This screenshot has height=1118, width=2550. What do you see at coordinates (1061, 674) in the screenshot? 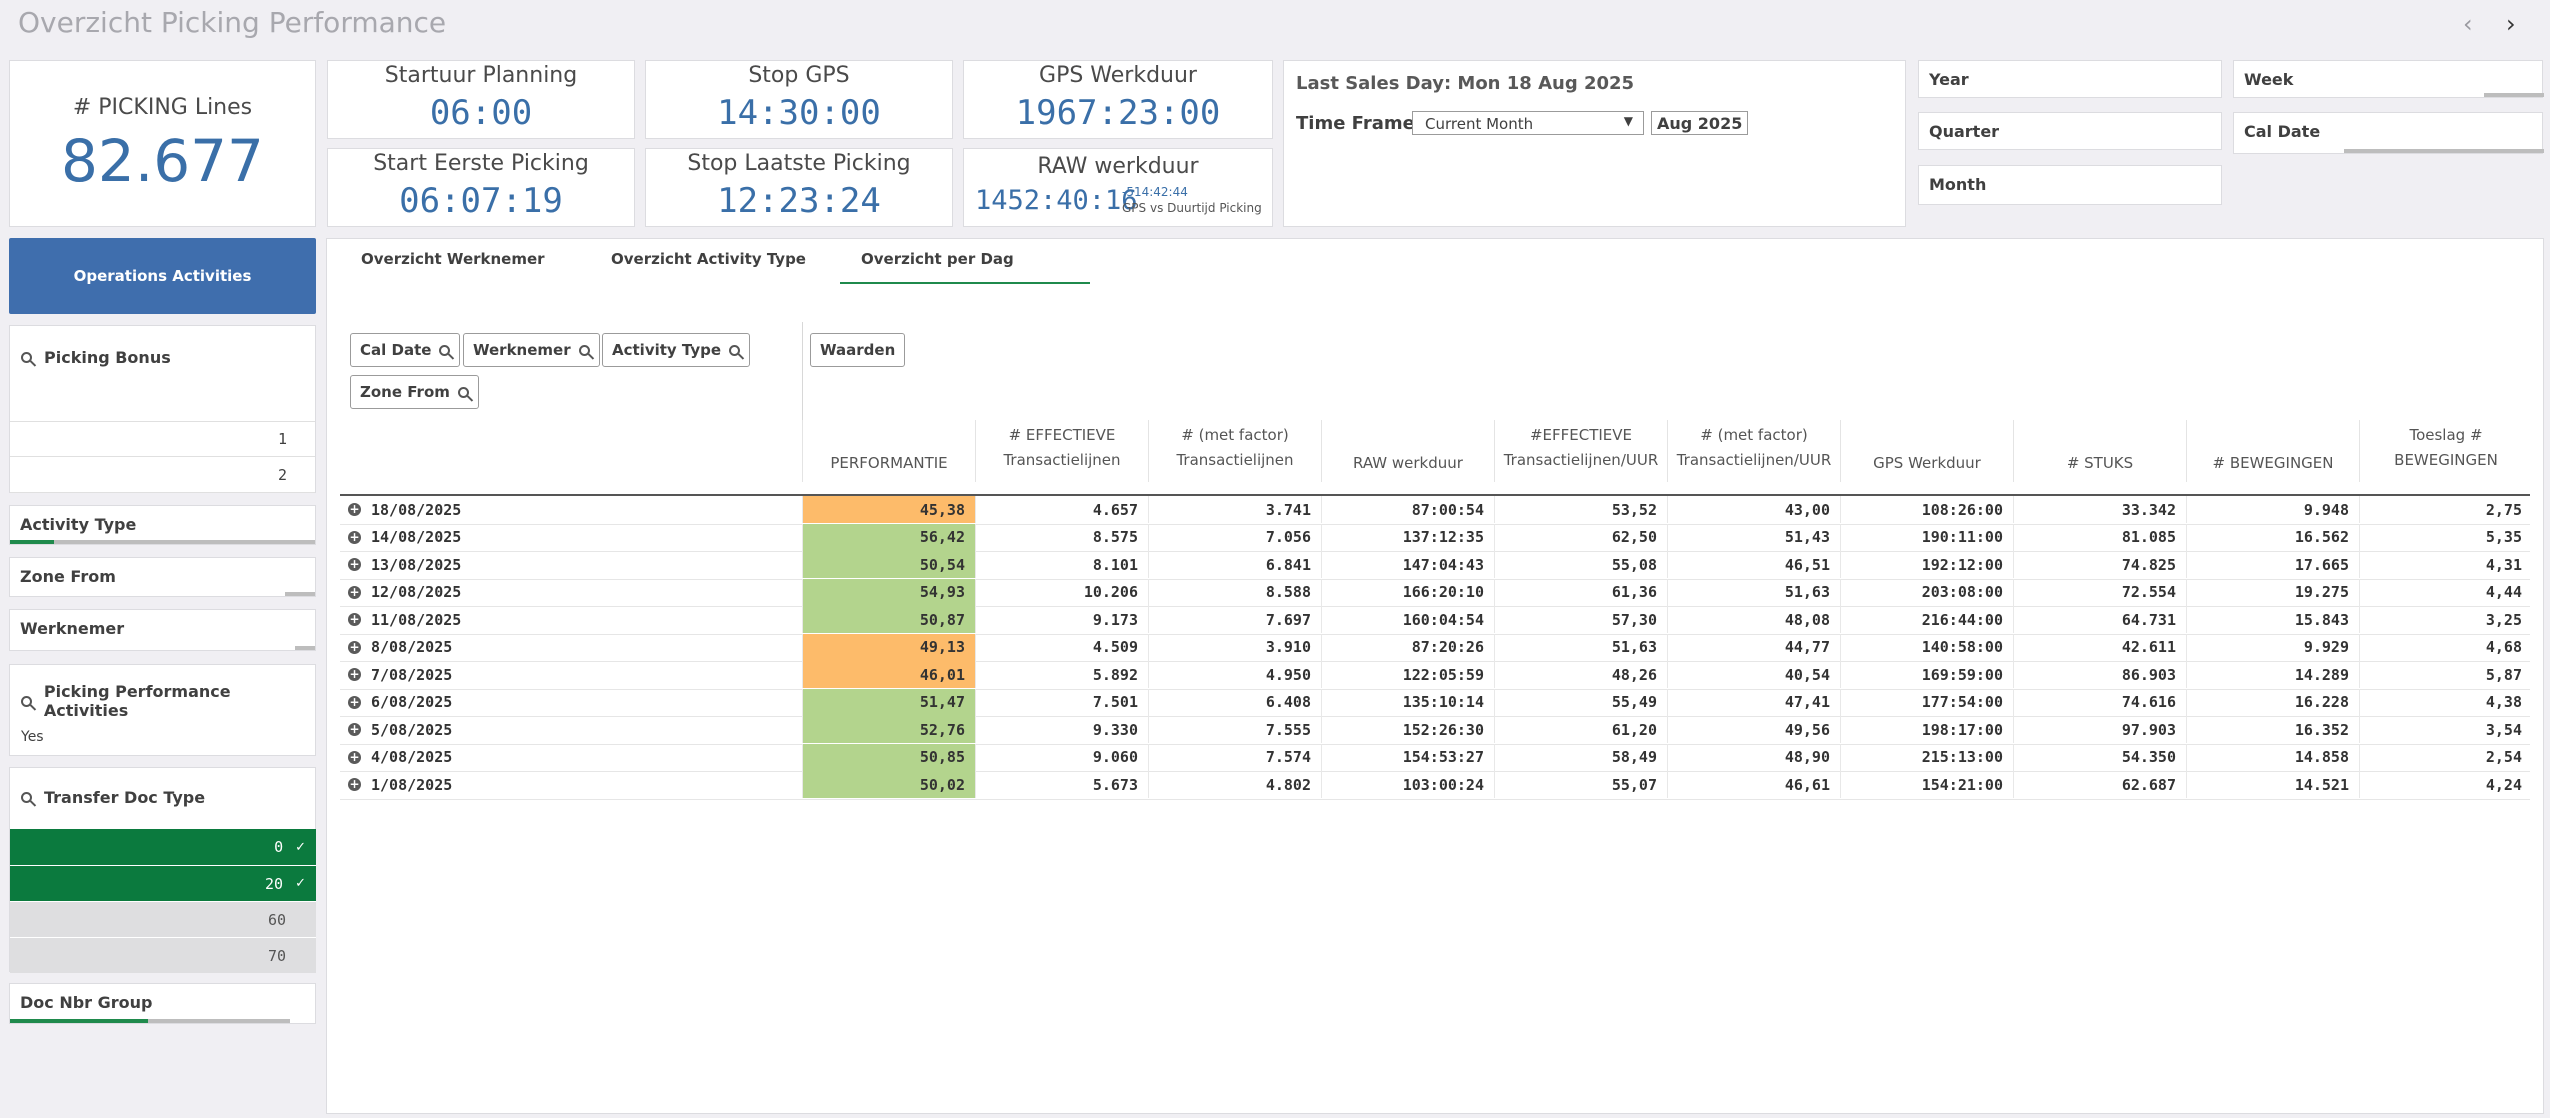
I see `table-cell: 5.892` at bounding box center [1061, 674].